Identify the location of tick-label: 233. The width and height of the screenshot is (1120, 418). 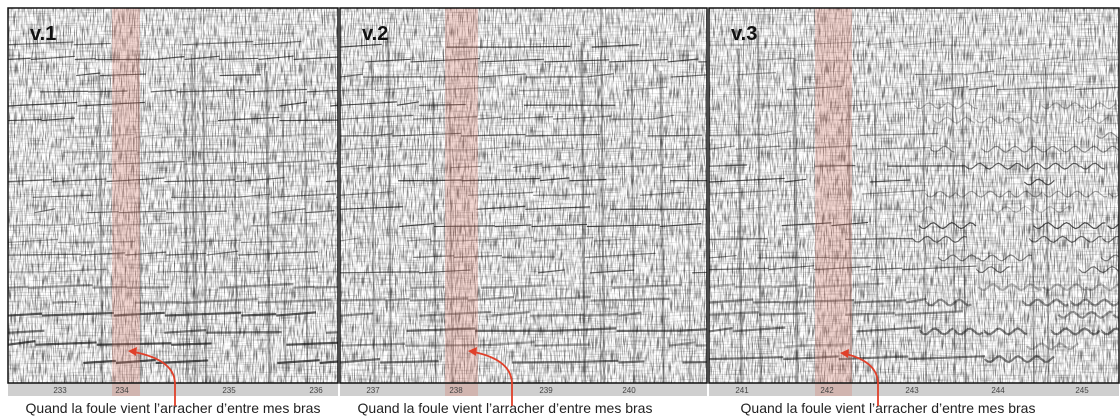
(60, 390).